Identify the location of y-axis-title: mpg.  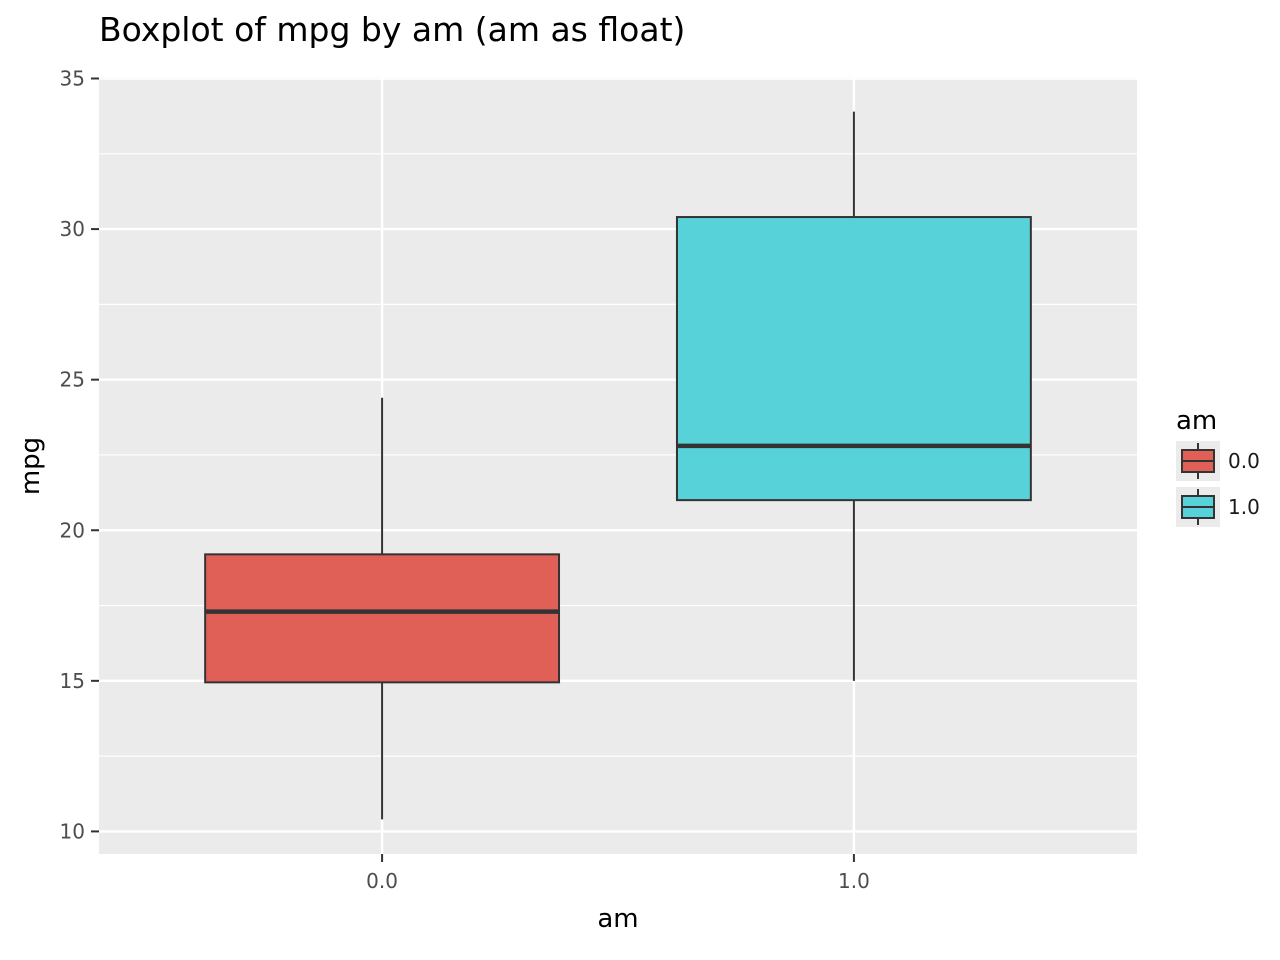
(31, 466).